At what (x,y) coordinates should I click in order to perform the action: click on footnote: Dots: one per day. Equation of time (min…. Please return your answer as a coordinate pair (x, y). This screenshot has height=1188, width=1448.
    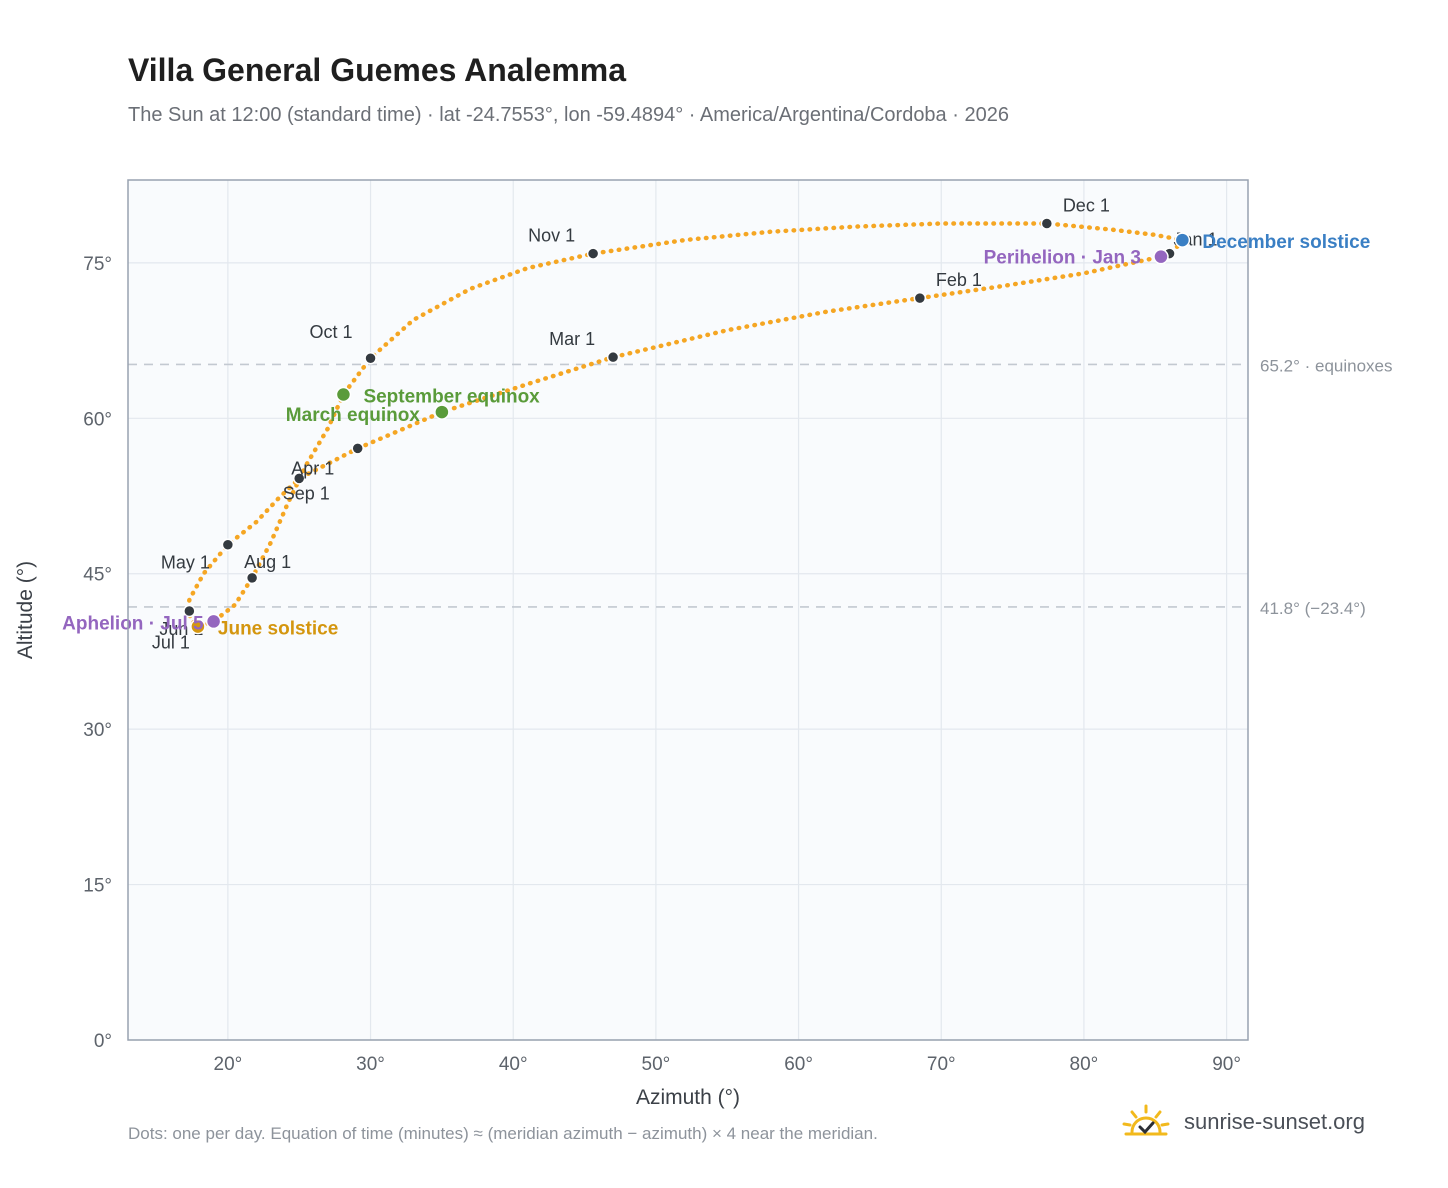
    Looking at the image, I should click on (503, 1133).